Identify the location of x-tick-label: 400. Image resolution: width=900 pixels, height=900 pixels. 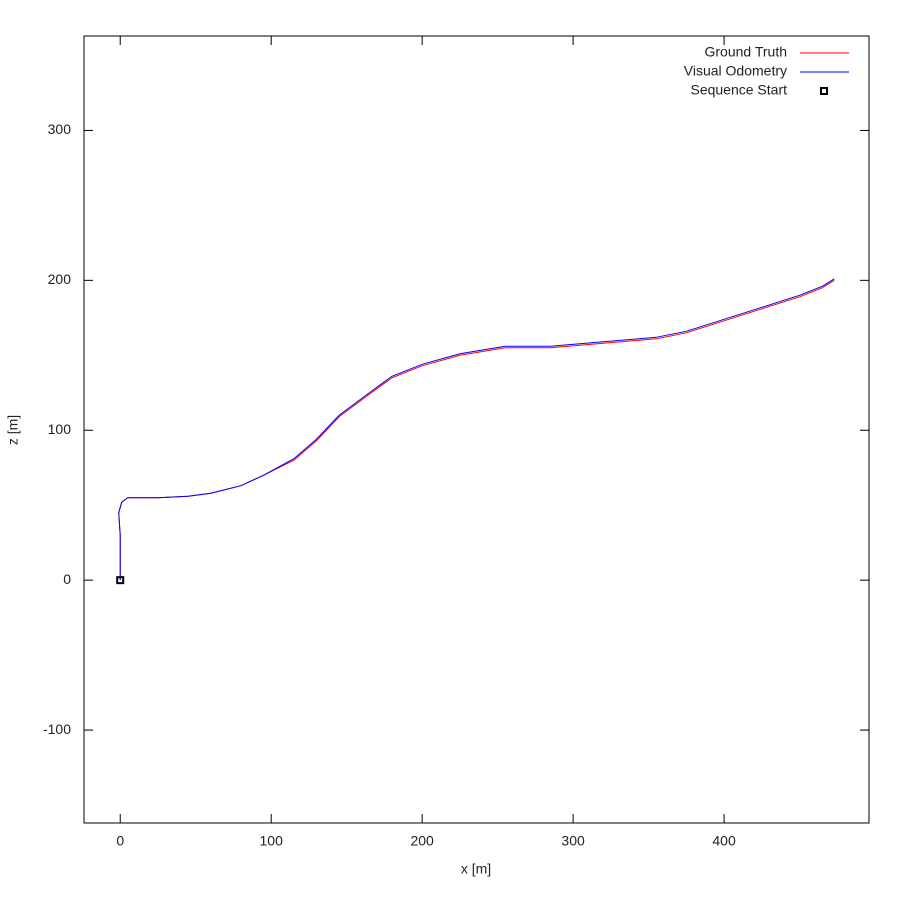
(724, 841).